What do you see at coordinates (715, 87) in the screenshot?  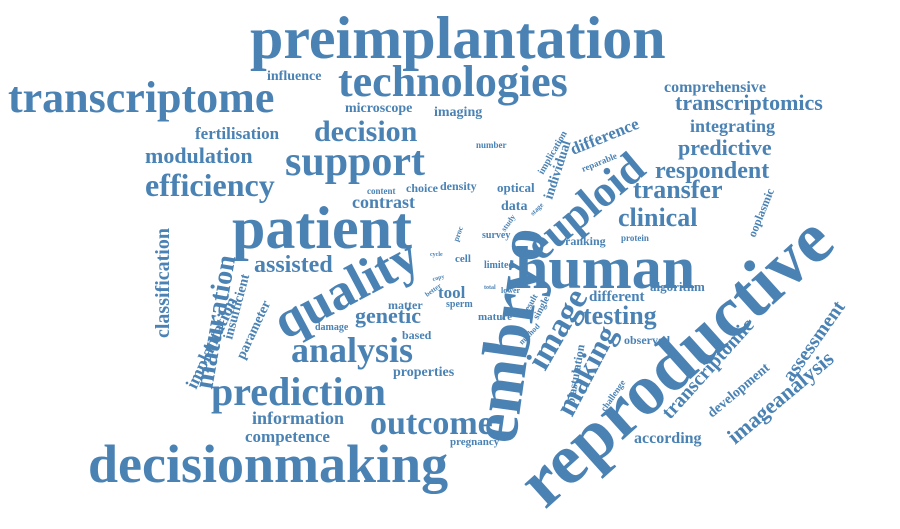 I see `word-comprehensive: comprehensive` at bounding box center [715, 87].